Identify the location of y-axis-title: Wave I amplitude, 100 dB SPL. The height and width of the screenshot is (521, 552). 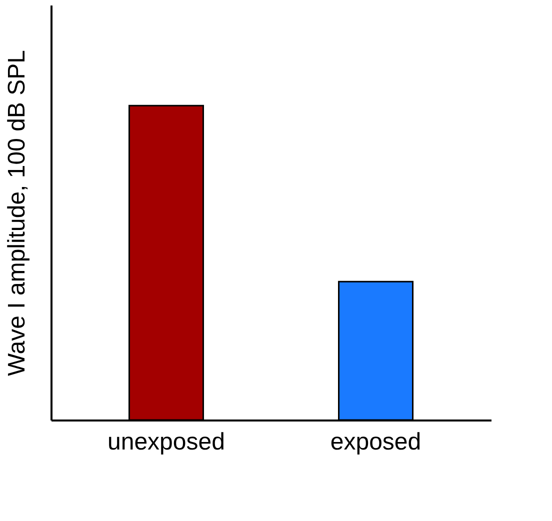
(17, 213).